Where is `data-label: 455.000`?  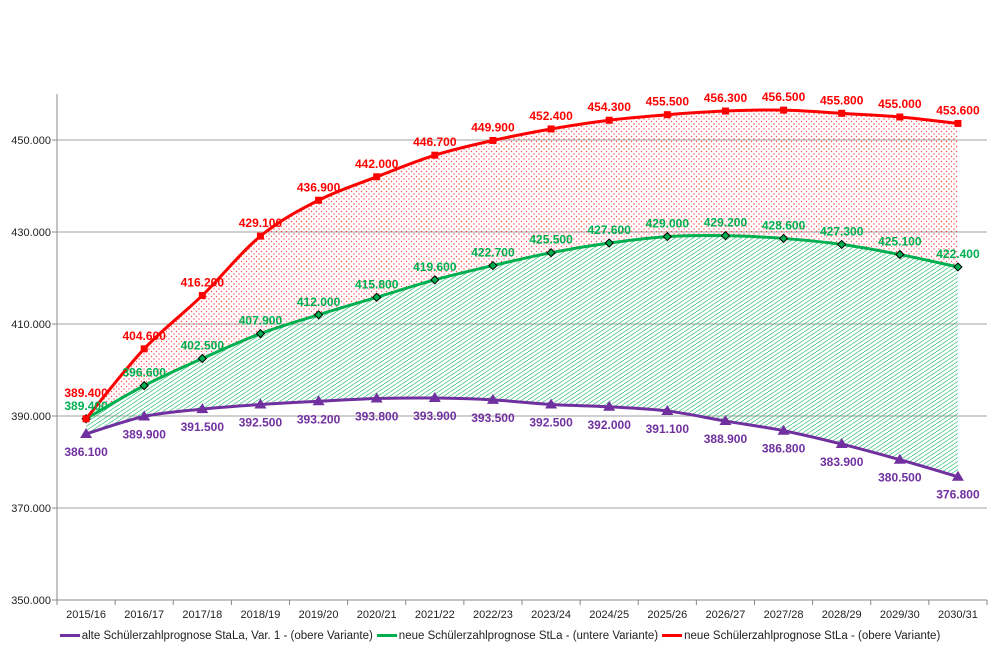 data-label: 455.000 is located at coordinates (900, 104).